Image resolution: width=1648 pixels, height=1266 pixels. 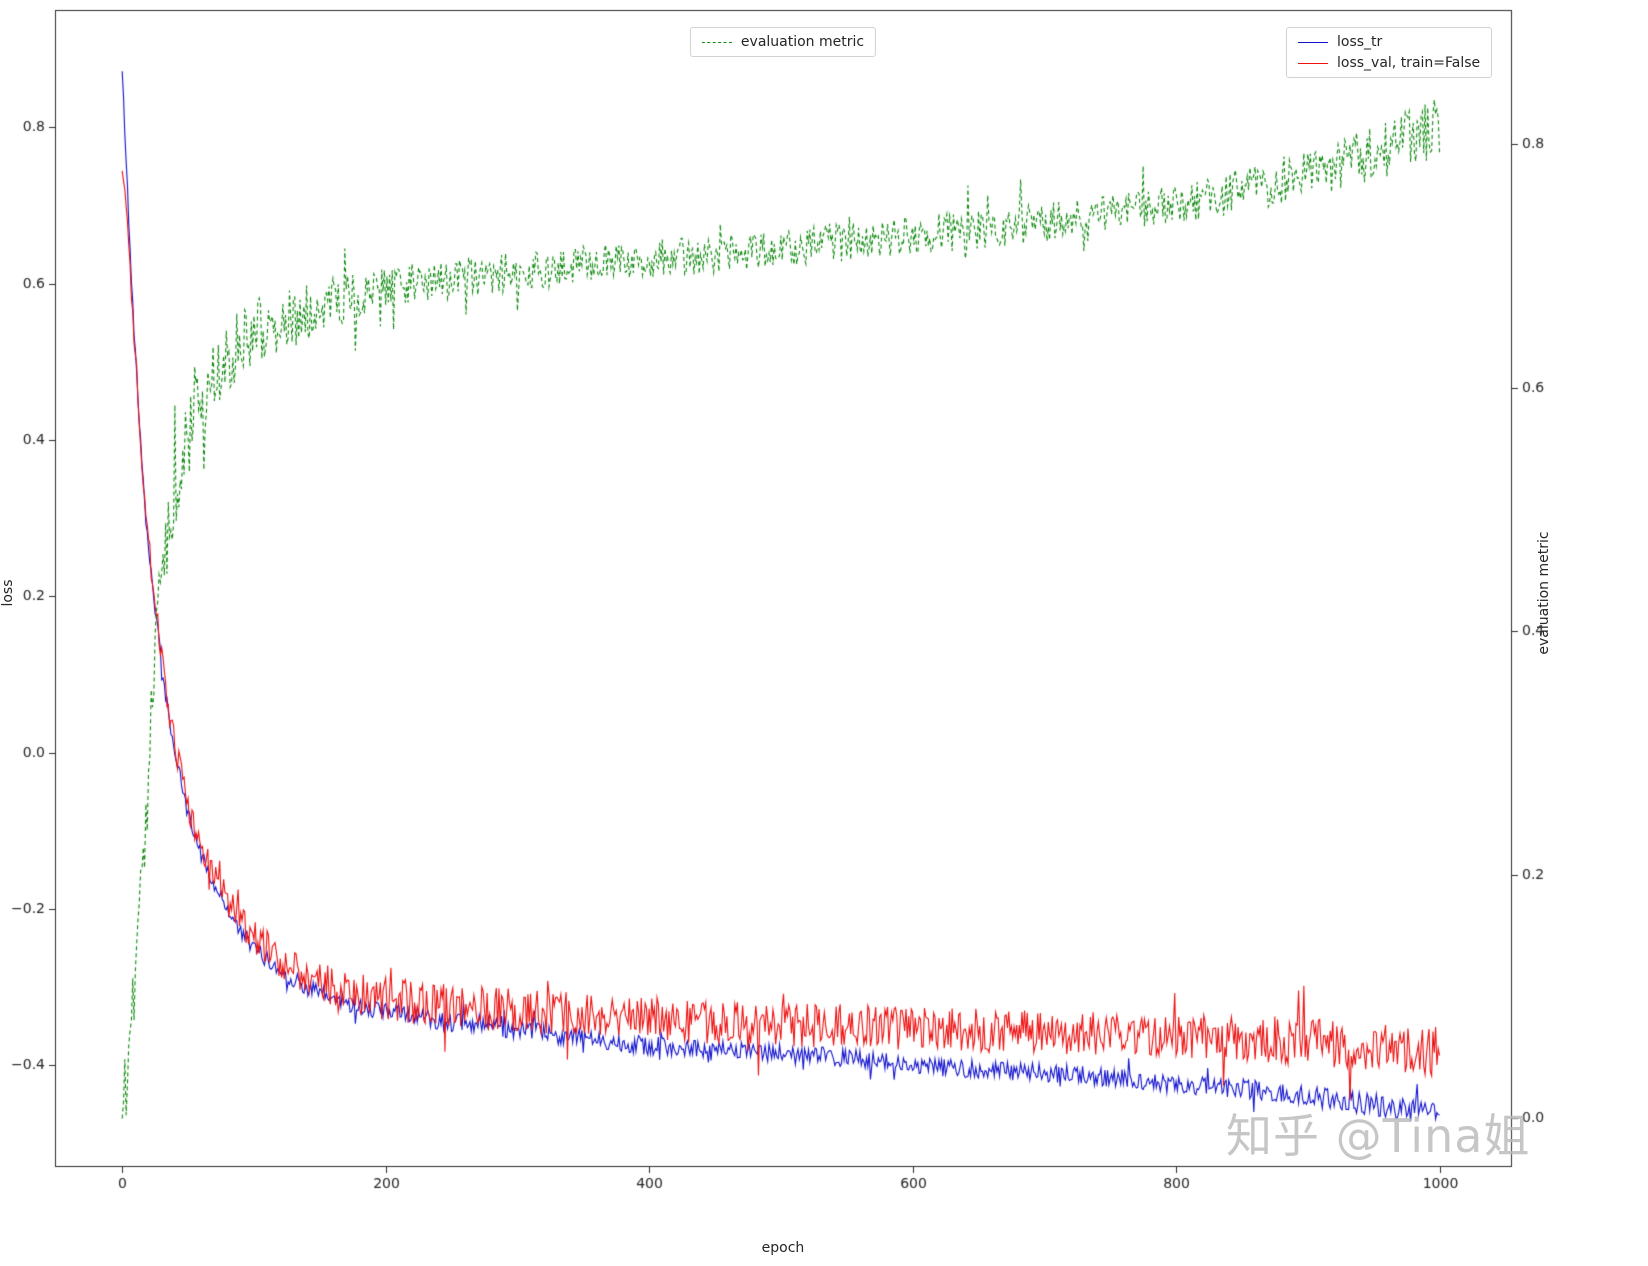 I want to click on legend-row: evaluation metric, so click(x=783, y=42).